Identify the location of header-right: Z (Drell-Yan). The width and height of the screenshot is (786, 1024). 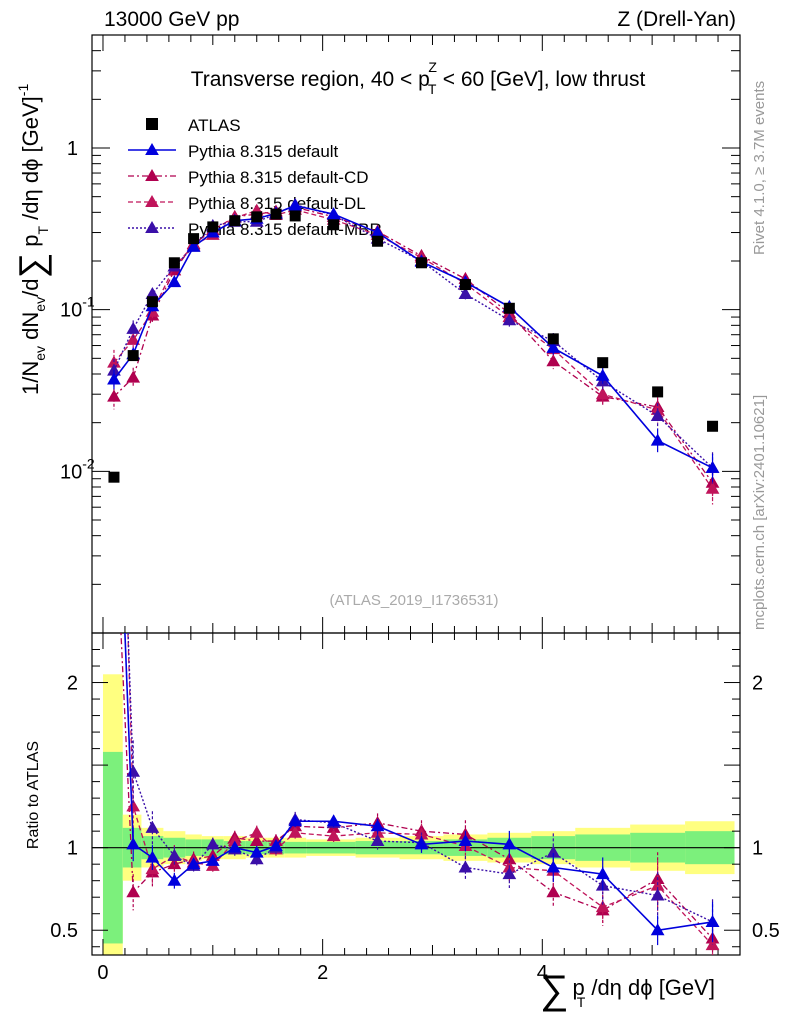
(676, 19).